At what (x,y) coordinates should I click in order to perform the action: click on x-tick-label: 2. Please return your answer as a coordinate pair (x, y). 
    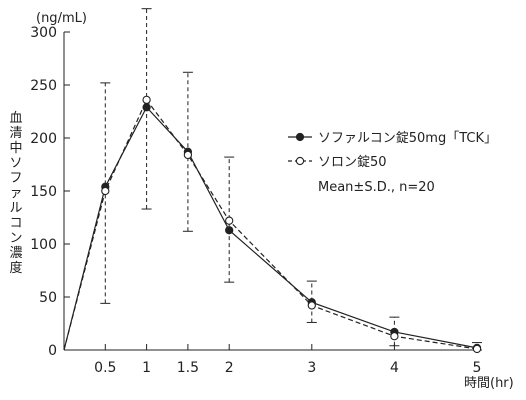
    Looking at the image, I should click on (229, 368).